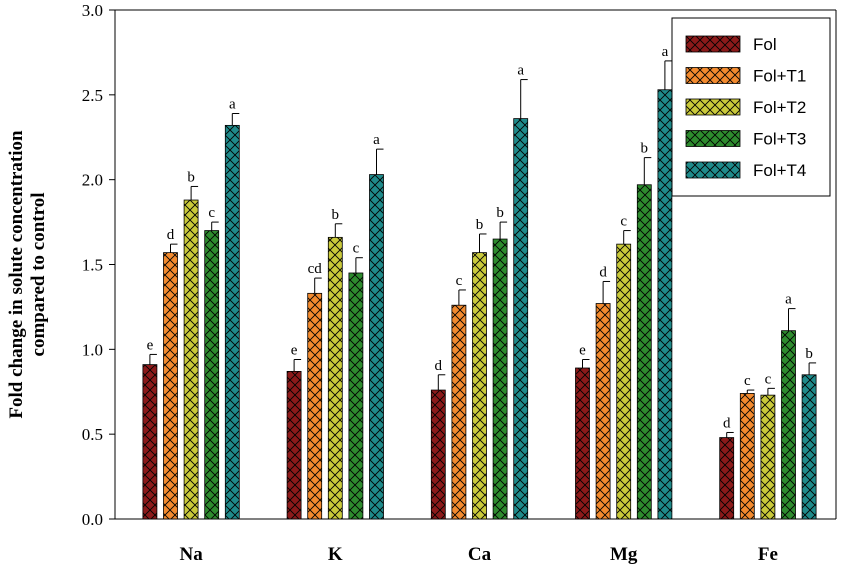  Describe the element at coordinates (768, 554) in the screenshot. I see `x-tick-label-fe: Fe` at that location.